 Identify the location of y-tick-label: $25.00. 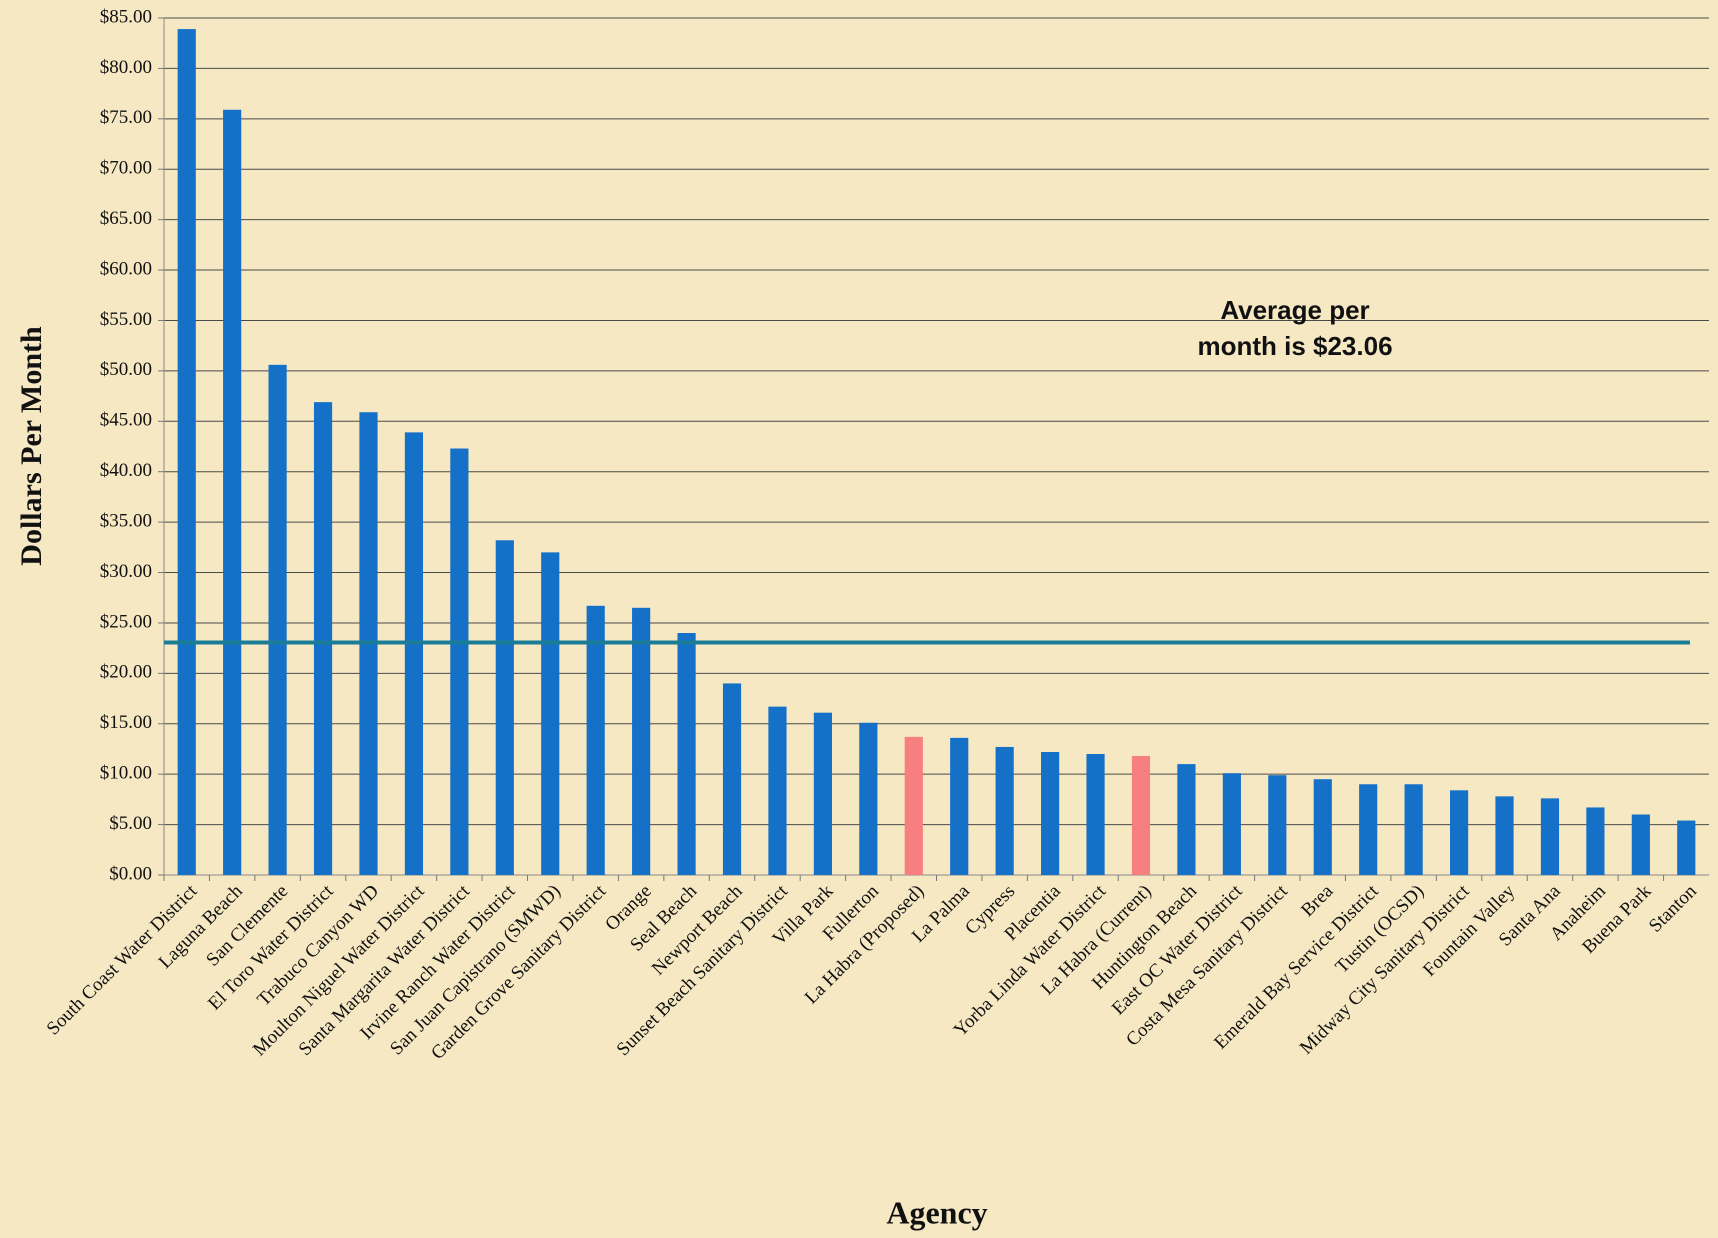
(126, 621).